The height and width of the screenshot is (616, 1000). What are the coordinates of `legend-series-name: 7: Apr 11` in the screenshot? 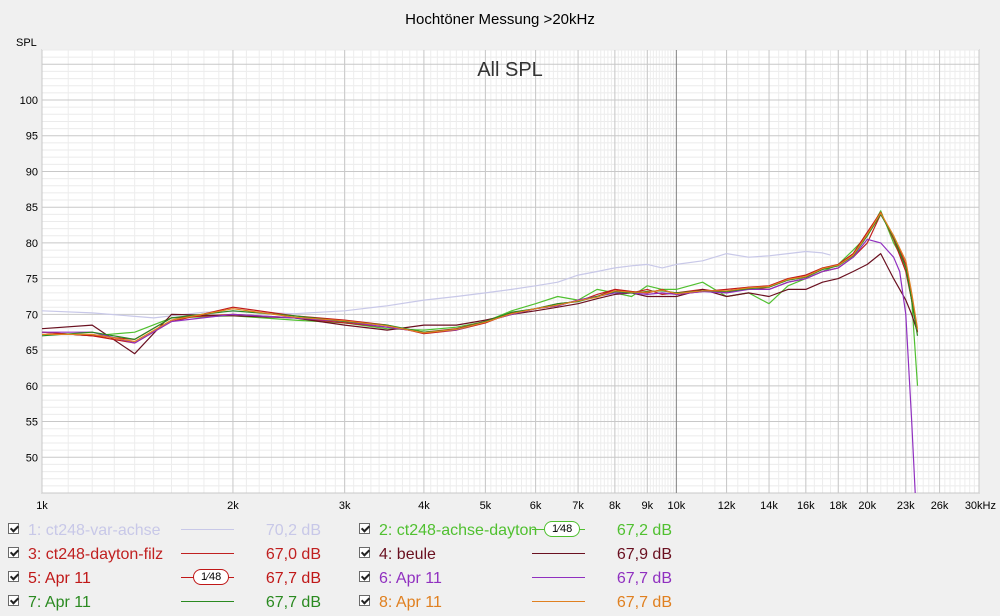 It's located at (59, 602).